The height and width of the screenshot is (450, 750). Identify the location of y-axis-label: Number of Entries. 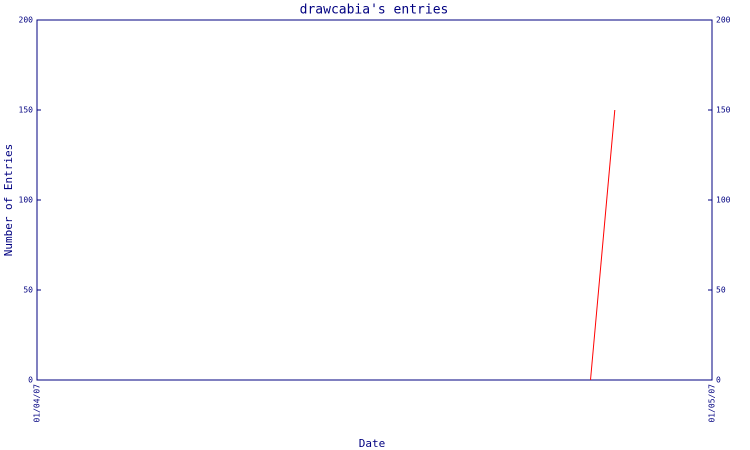
(8, 200).